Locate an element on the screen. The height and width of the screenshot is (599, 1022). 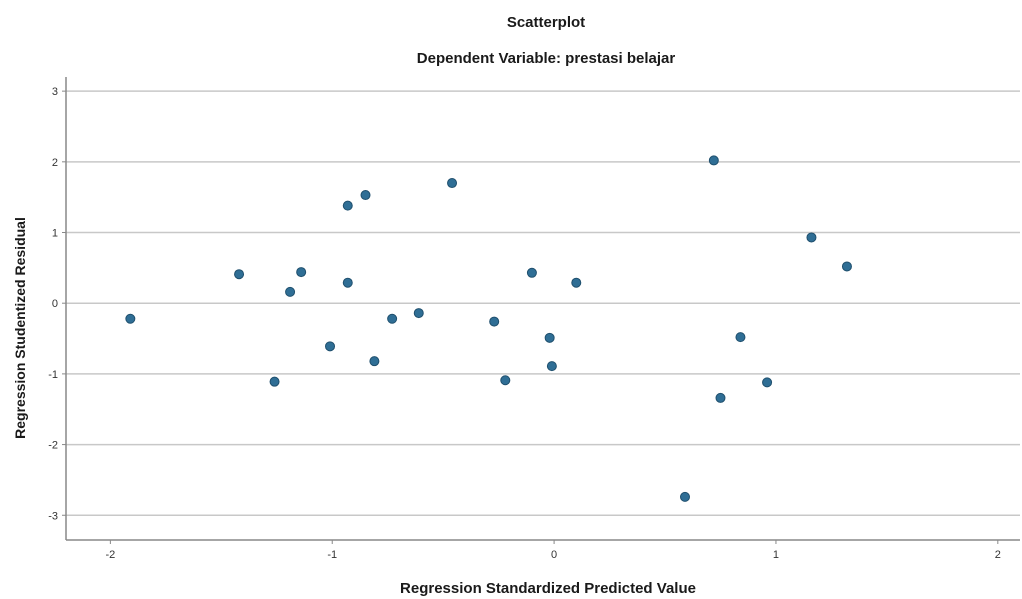
x-tick-label: 2 is located at coordinates (998, 555).